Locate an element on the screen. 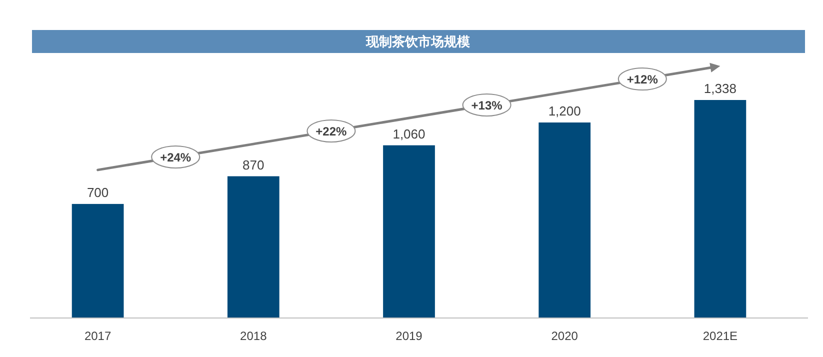 The width and height of the screenshot is (823, 357). data-label: 700 is located at coordinates (97, 192).